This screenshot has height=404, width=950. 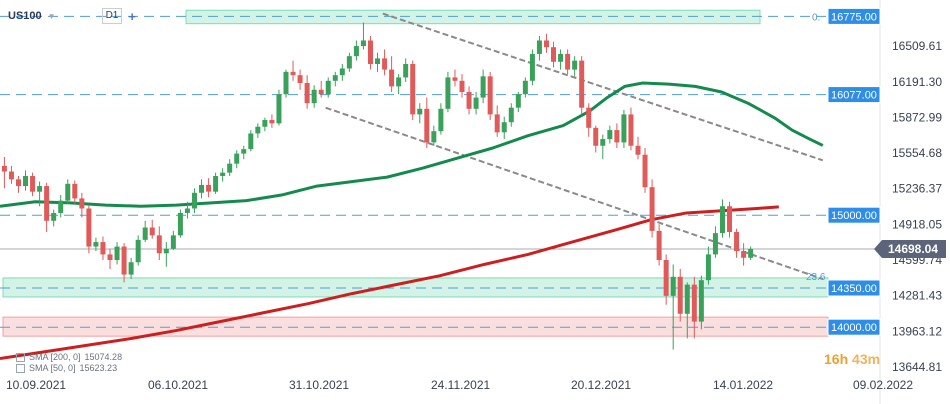 What do you see at coordinates (112, 16) in the screenshot?
I see `period-selector: D1` at bounding box center [112, 16].